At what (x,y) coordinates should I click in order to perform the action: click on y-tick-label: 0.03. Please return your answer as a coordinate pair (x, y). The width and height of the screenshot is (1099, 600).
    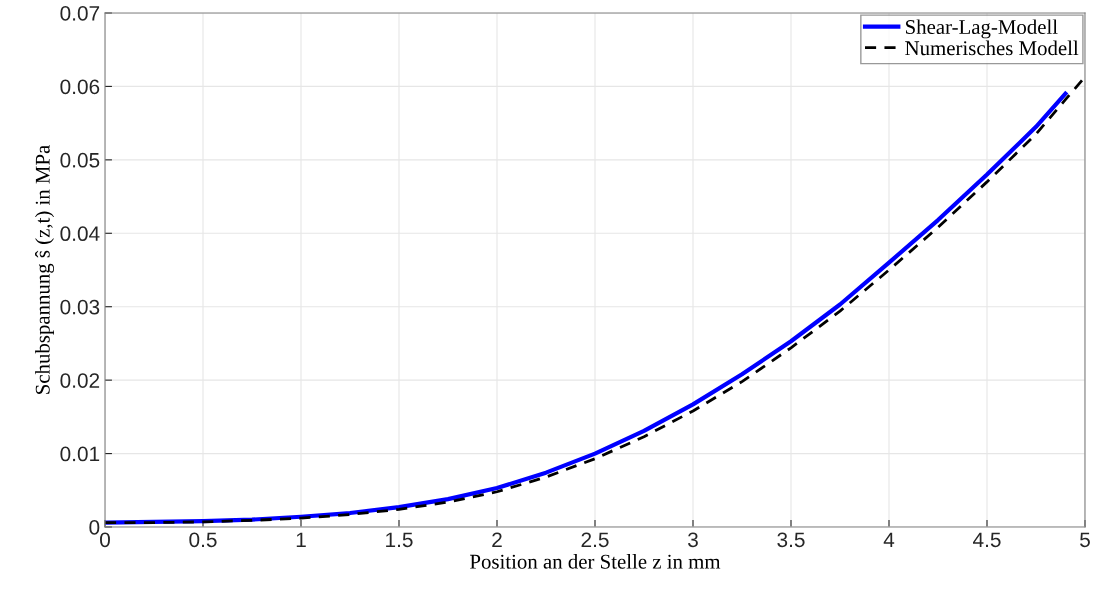
    Looking at the image, I should click on (80, 307).